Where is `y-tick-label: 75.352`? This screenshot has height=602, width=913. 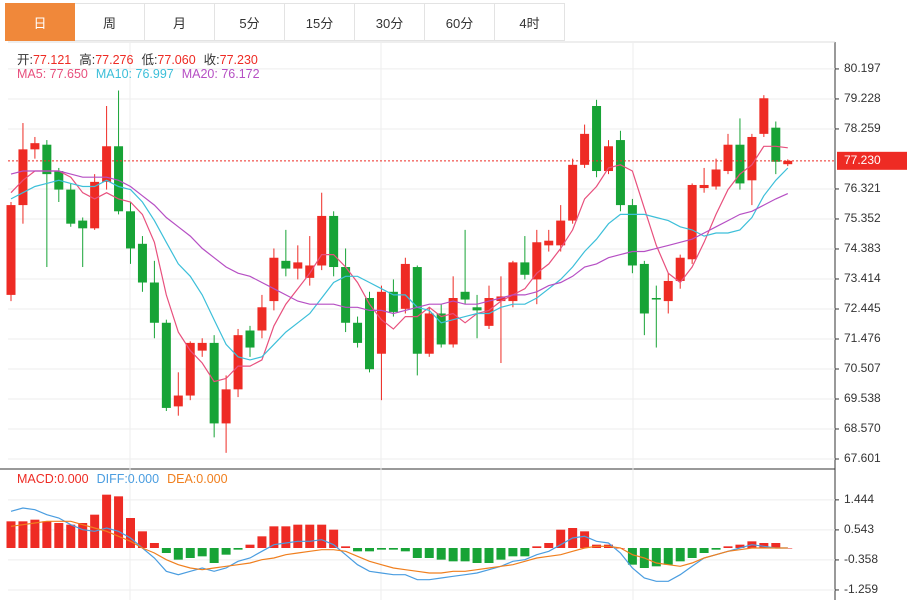 y-tick-label: 75.352 is located at coordinates (862, 218).